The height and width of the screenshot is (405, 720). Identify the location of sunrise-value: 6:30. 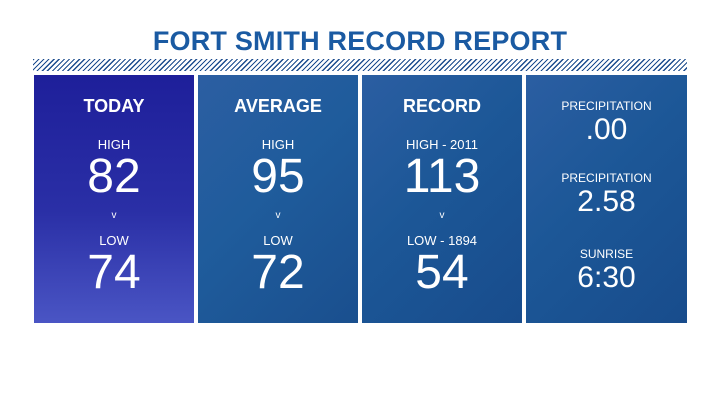
(606, 277).